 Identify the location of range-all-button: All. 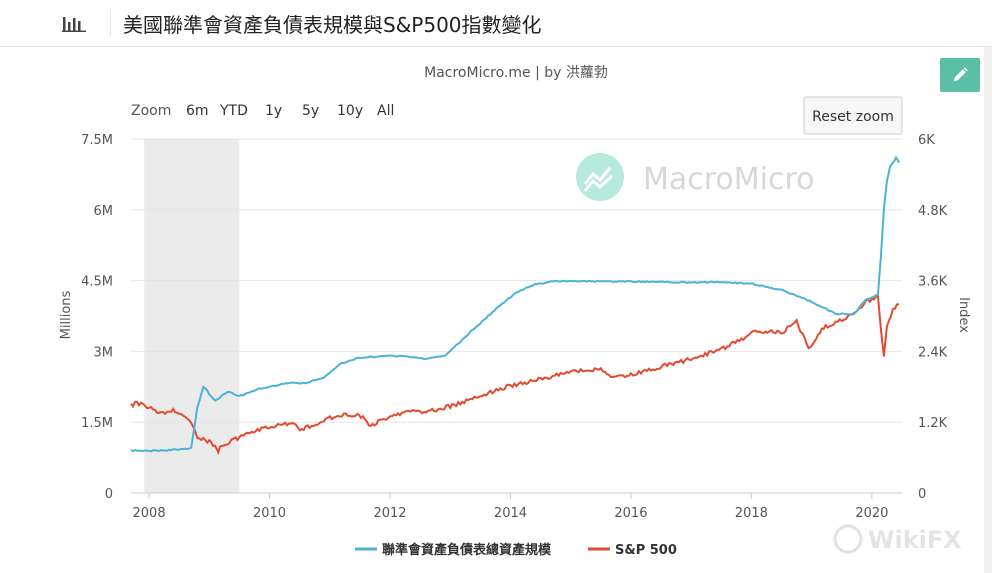
(385, 111).